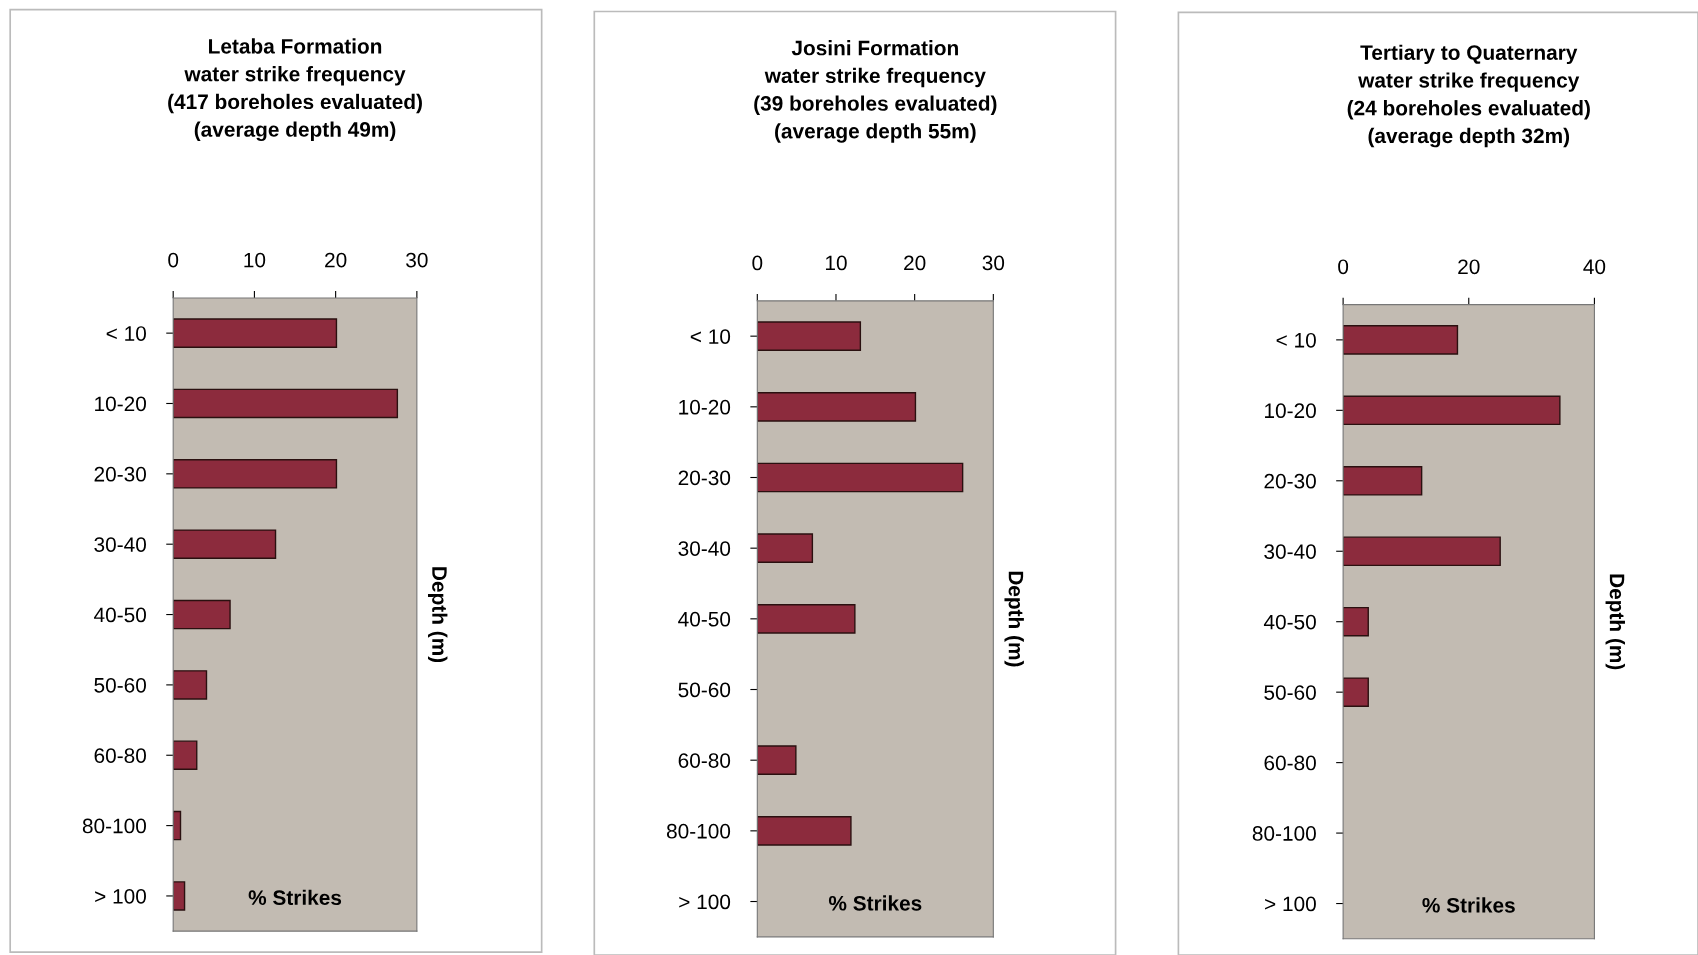 This screenshot has height=955, width=1698. What do you see at coordinates (875, 91) in the screenshot?
I see `chart-title: Josini Formation water strike frequency (39 boreholes evaluated) (average depth 55m)` at bounding box center [875, 91].